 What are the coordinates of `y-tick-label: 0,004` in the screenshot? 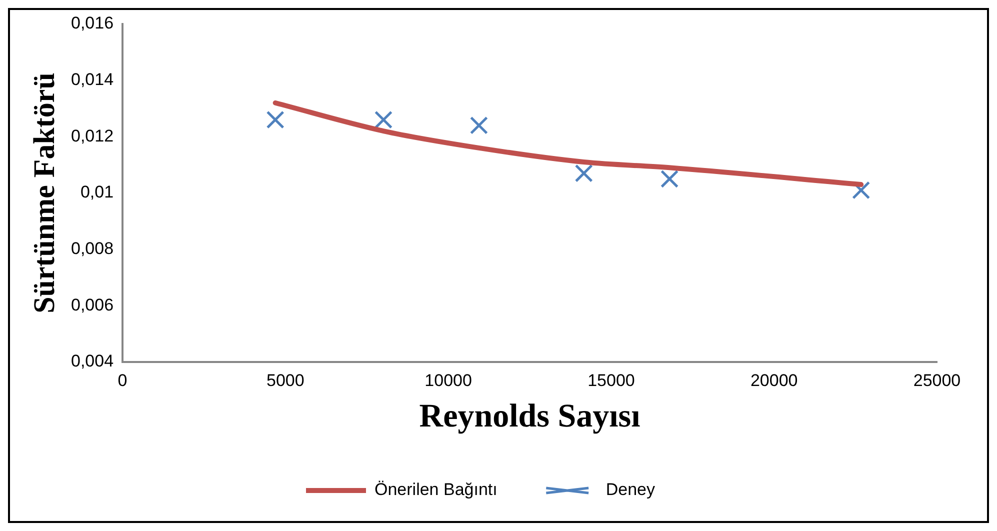 It's located at (92, 361).